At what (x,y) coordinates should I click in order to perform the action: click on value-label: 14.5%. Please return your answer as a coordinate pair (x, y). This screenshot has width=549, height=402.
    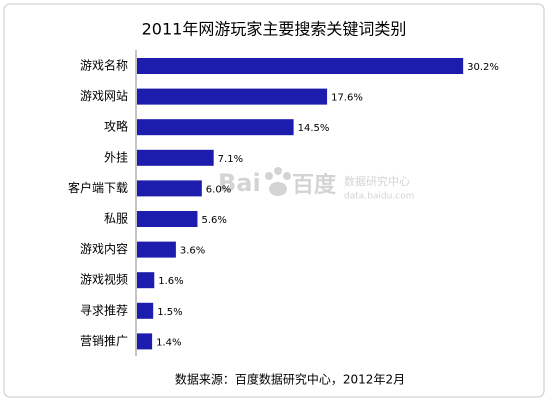
    Looking at the image, I should click on (314, 128).